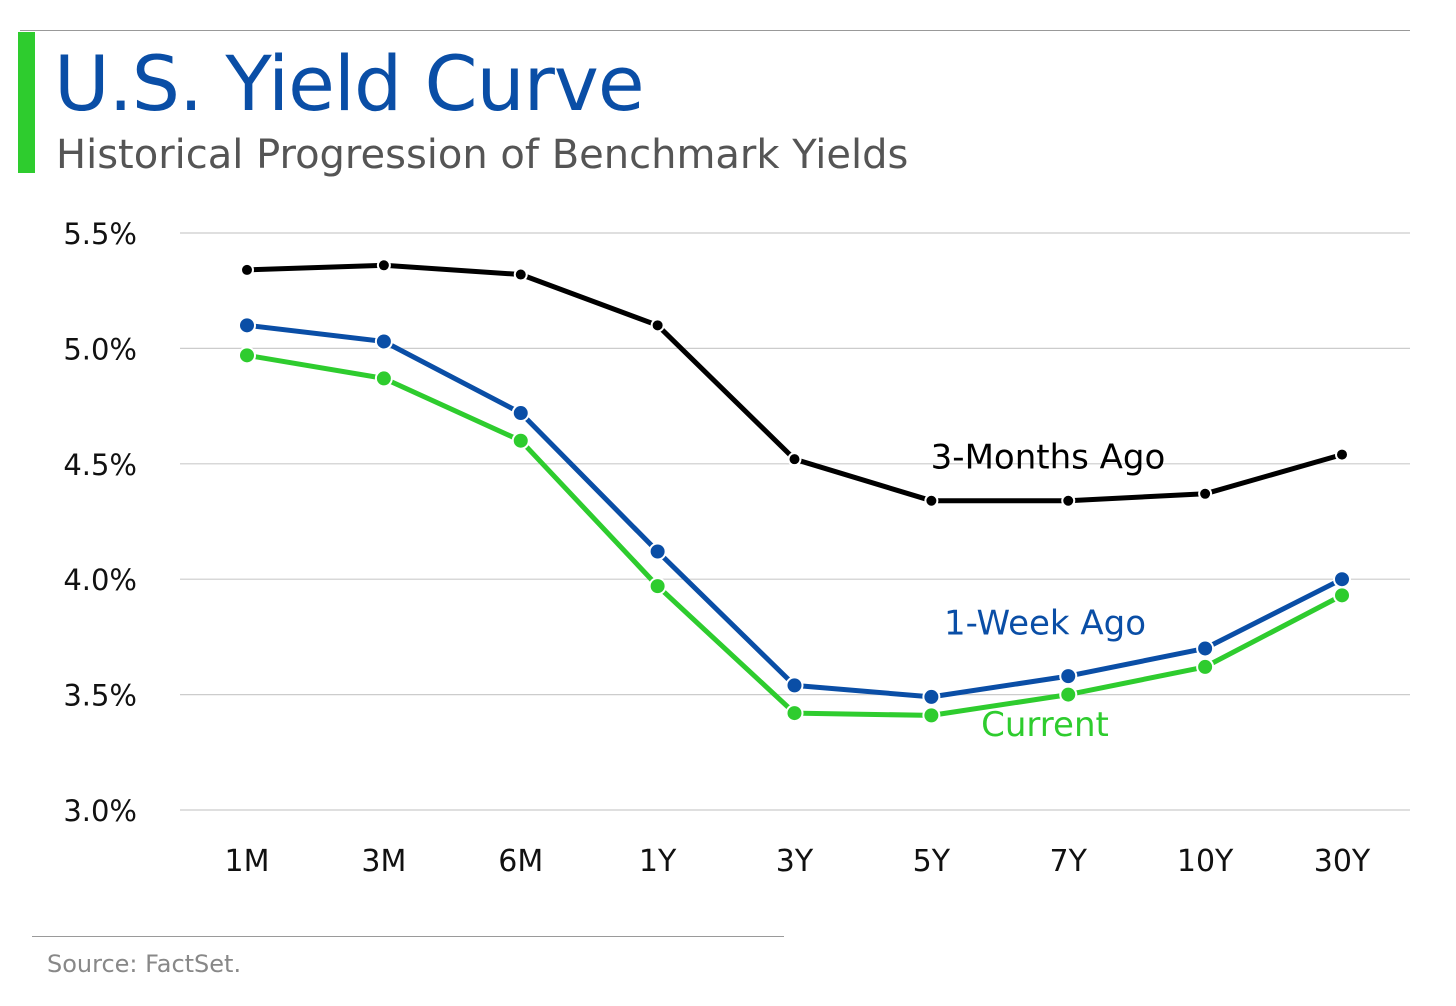 This screenshot has width=1456, height=1006. Describe the element at coordinates (1045, 725) in the screenshot. I see `series-label: Current` at that location.